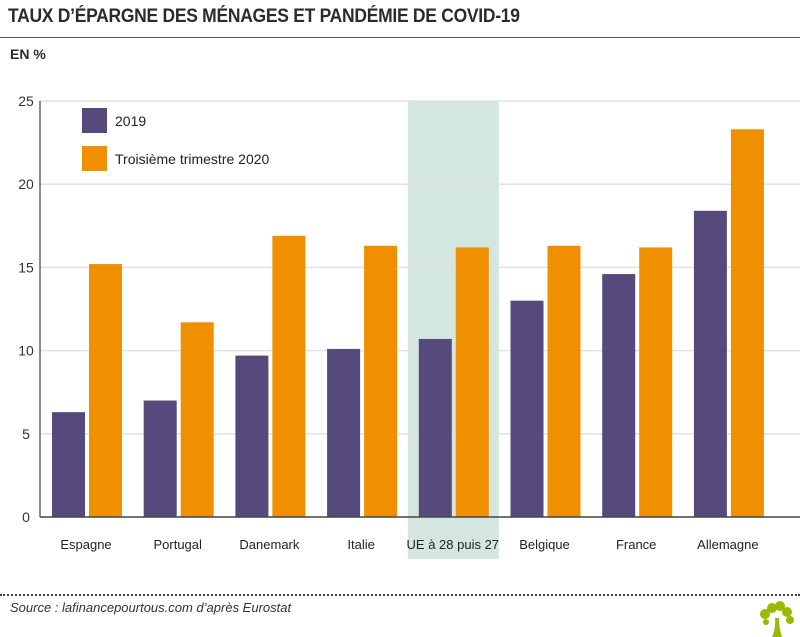 This screenshot has height=637, width=800. What do you see at coordinates (636, 544) in the screenshot?
I see `x-category-label: France` at bounding box center [636, 544].